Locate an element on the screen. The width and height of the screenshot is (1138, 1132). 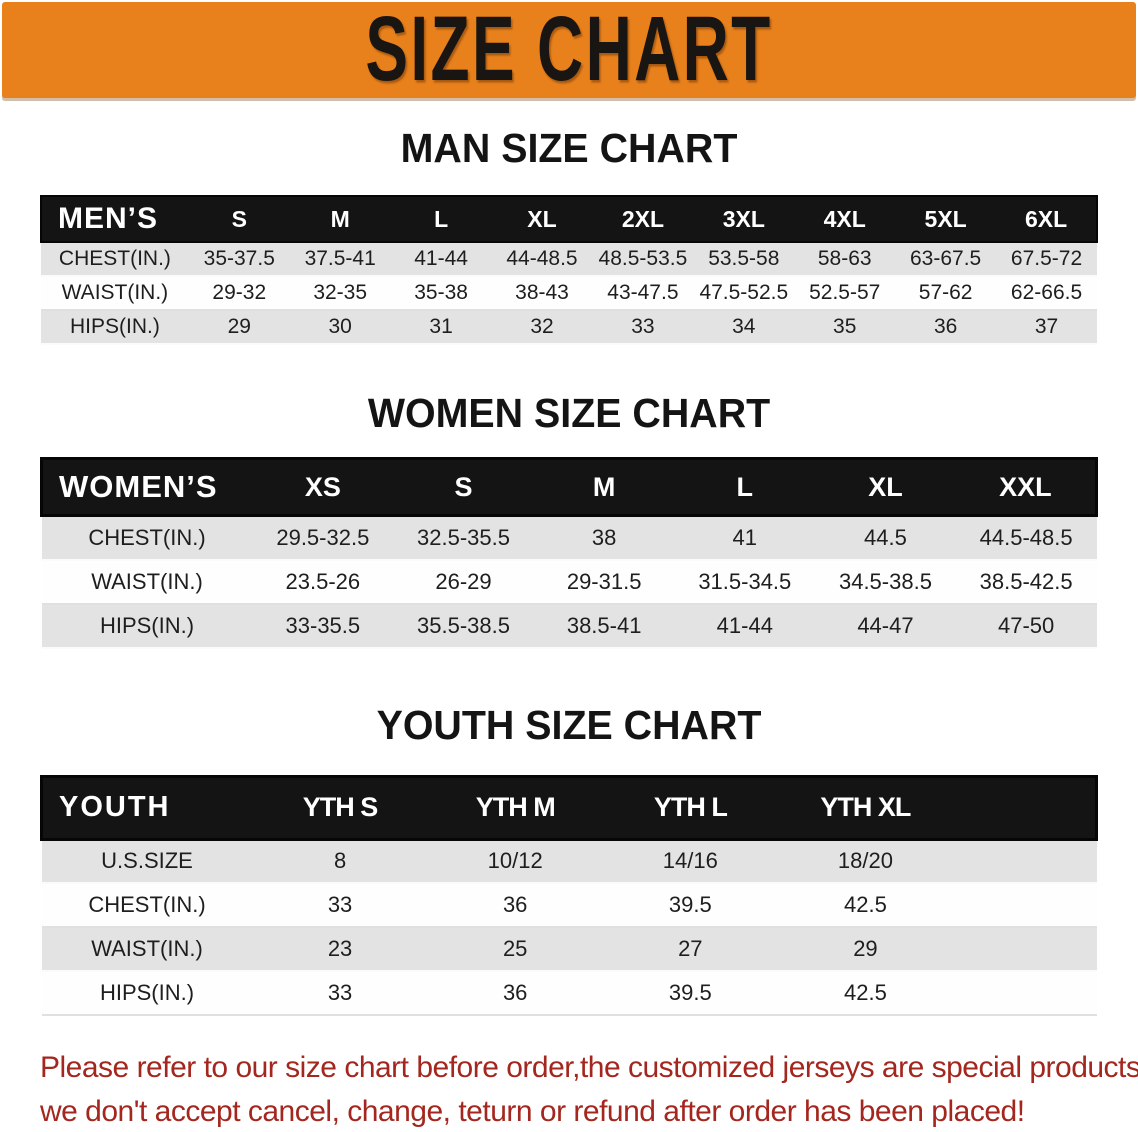
value-cell: 29.5-32.5 is located at coordinates (323, 537).